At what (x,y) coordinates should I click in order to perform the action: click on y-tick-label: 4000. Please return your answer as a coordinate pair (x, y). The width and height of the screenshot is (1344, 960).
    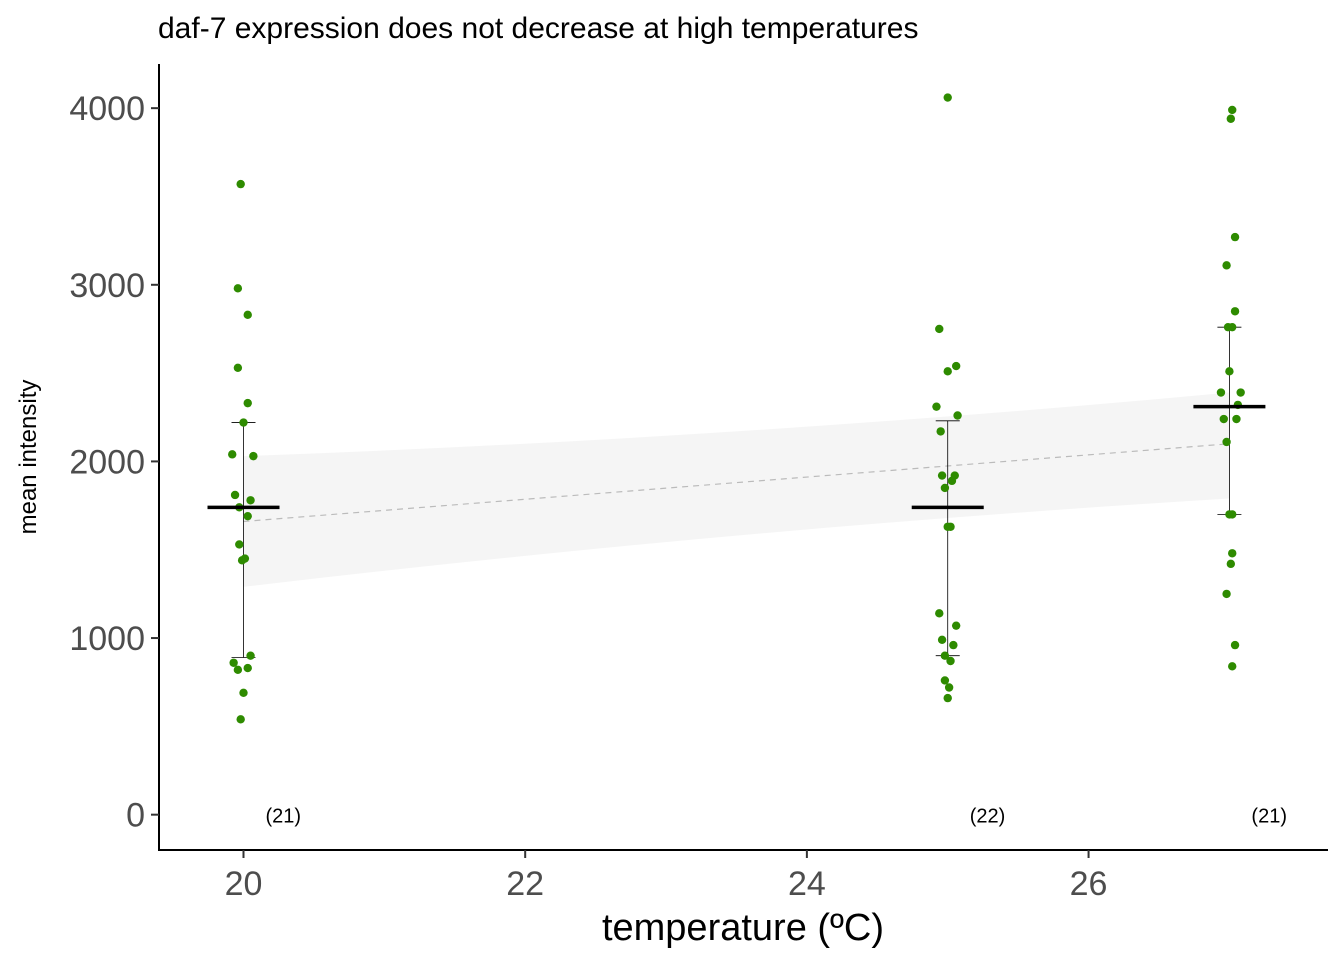
    Looking at the image, I should click on (107, 109).